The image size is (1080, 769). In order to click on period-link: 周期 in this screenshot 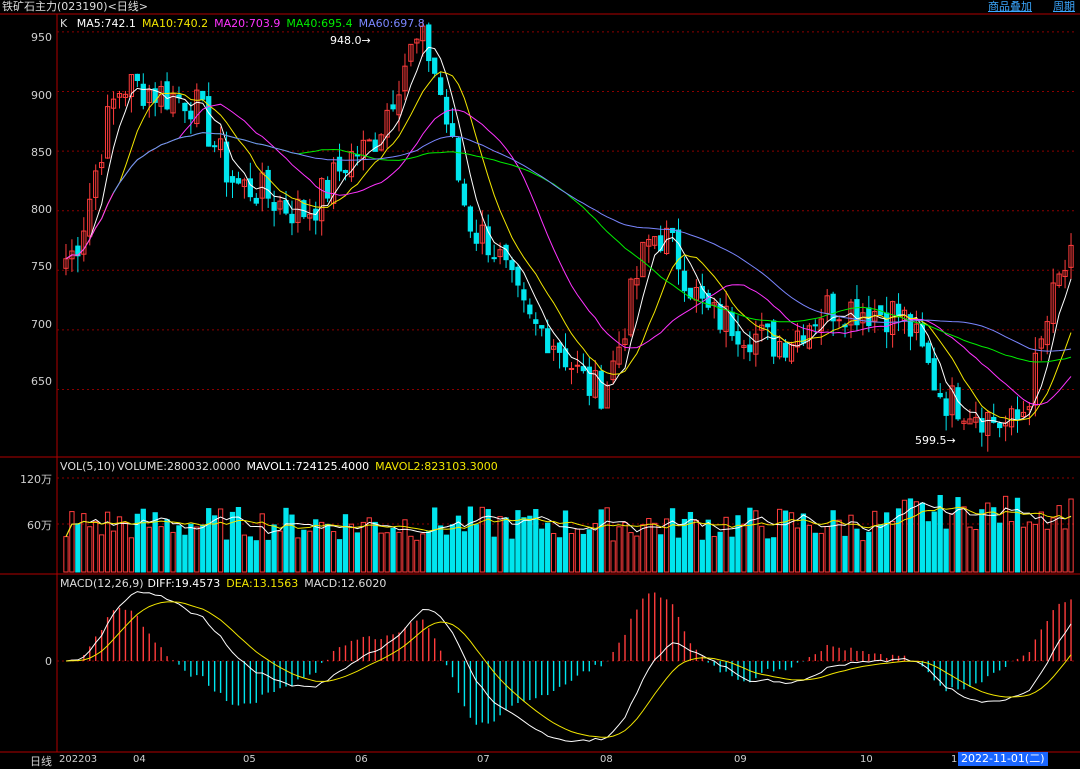, I will do `click(1064, 6)`.